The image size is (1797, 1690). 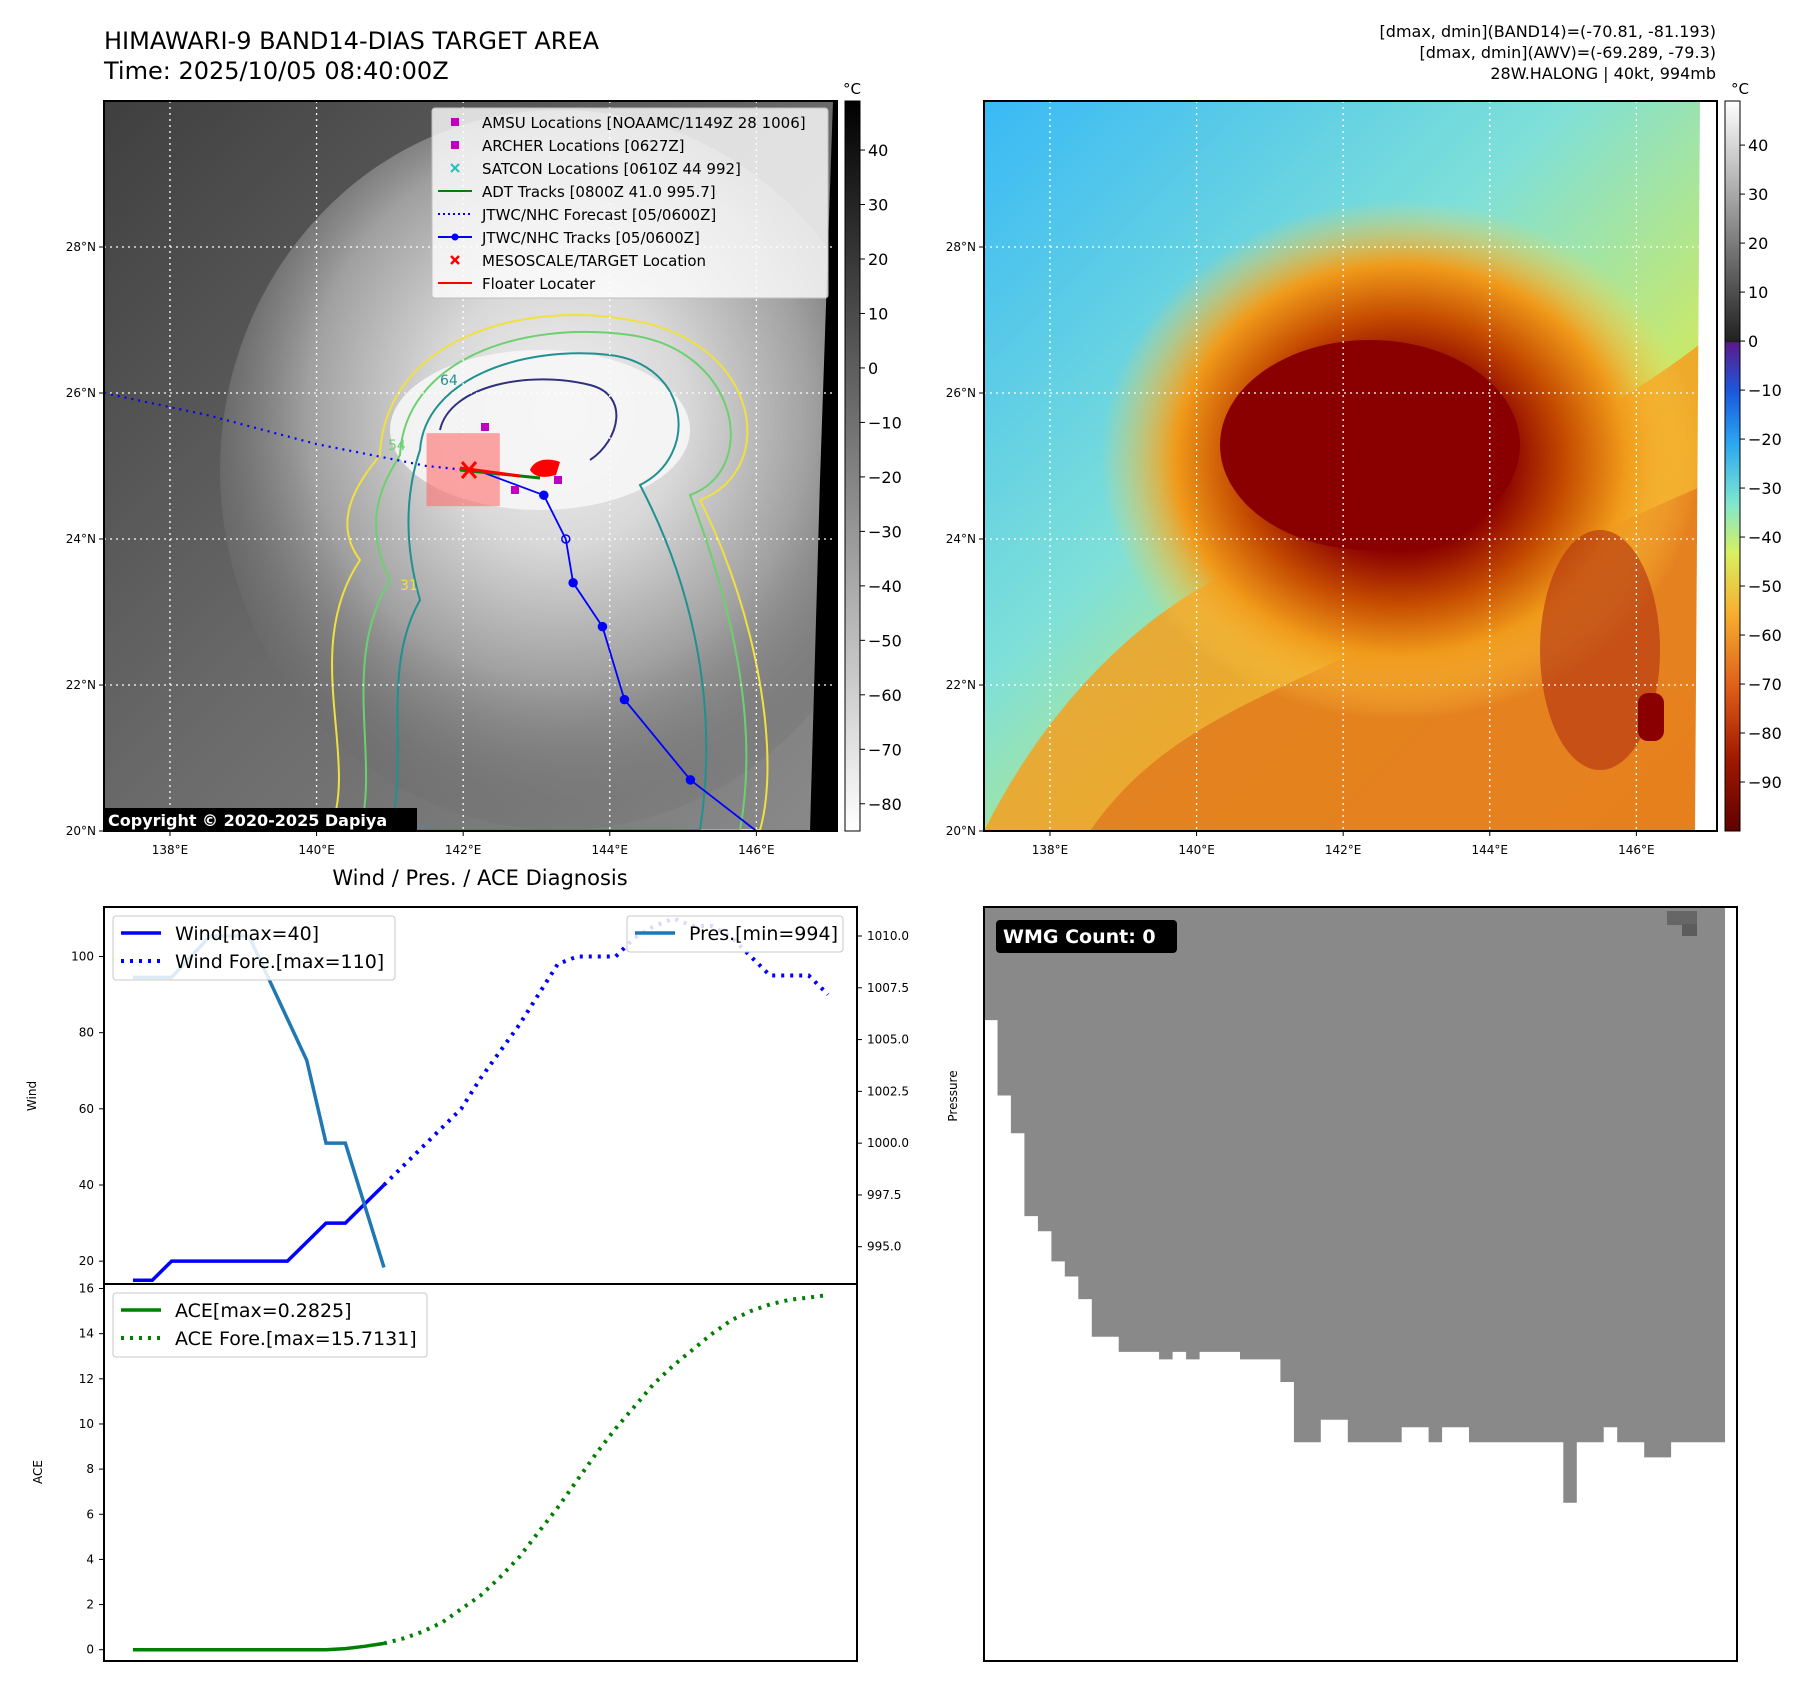 What do you see at coordinates (279, 962) in the screenshot?
I see `legend-wind-fore-label: Wind Fore.[max=110]` at bounding box center [279, 962].